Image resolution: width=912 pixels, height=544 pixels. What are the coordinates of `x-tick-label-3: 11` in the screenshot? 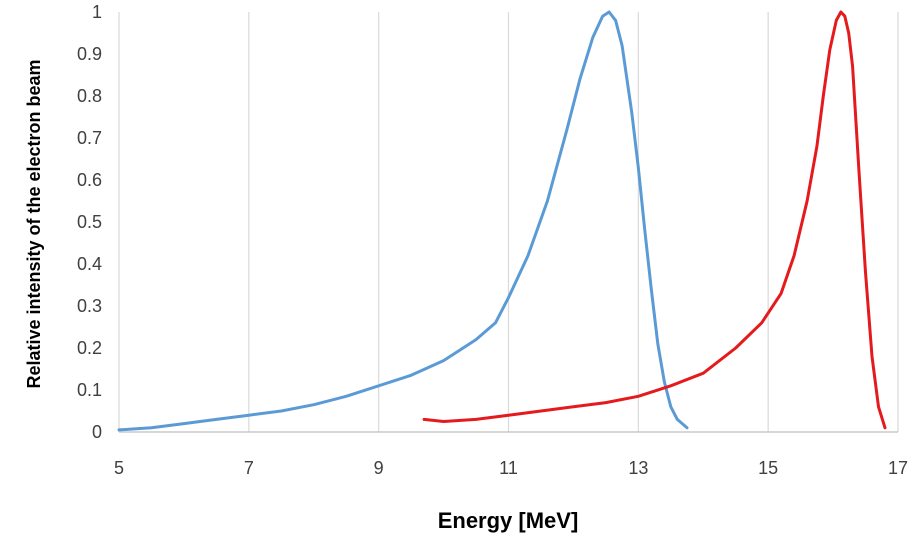 It's located at (508, 468).